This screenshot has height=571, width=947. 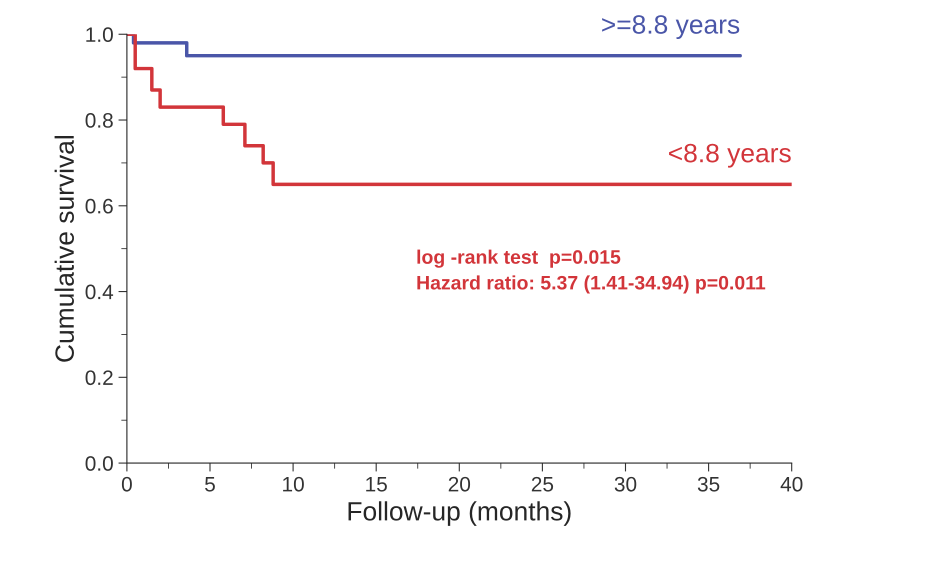 What do you see at coordinates (625, 484) in the screenshot?
I see `x-tick-label: 30` at bounding box center [625, 484].